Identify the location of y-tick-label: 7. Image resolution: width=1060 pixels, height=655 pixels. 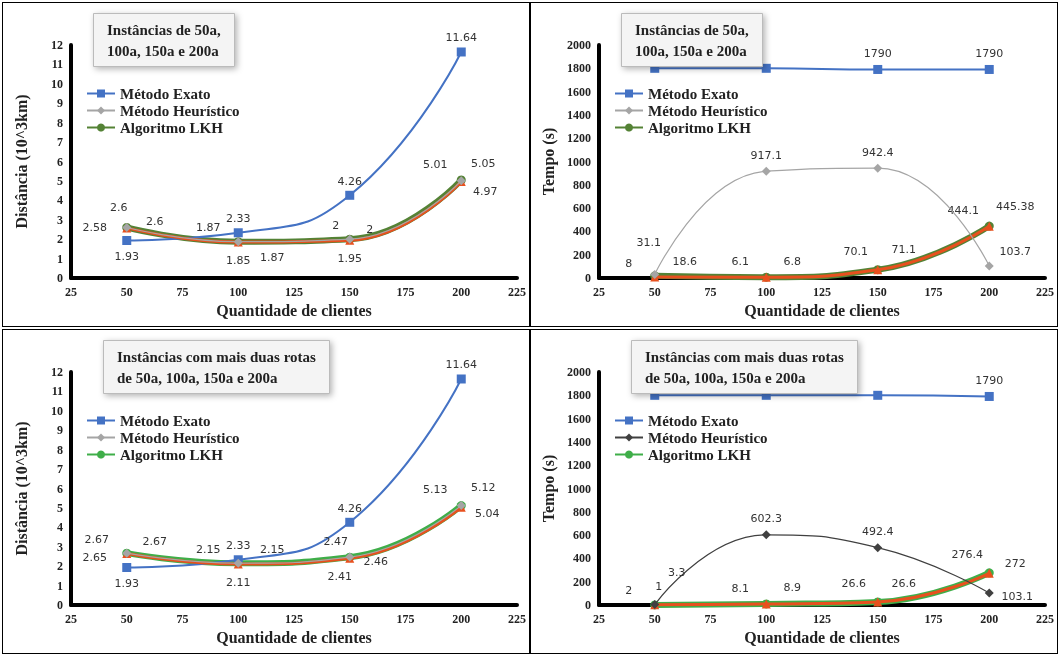
(60, 469).